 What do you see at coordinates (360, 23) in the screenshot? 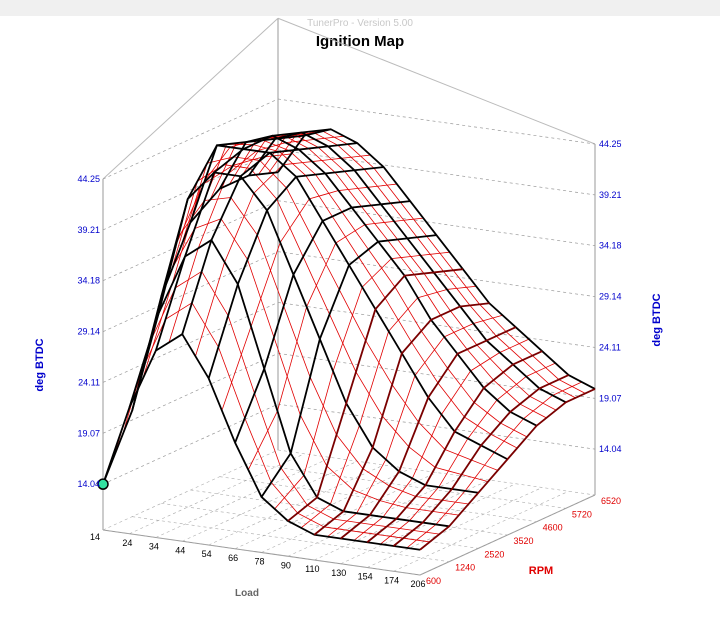
I see `app-title: TunerPro - Version 5.00` at bounding box center [360, 23].